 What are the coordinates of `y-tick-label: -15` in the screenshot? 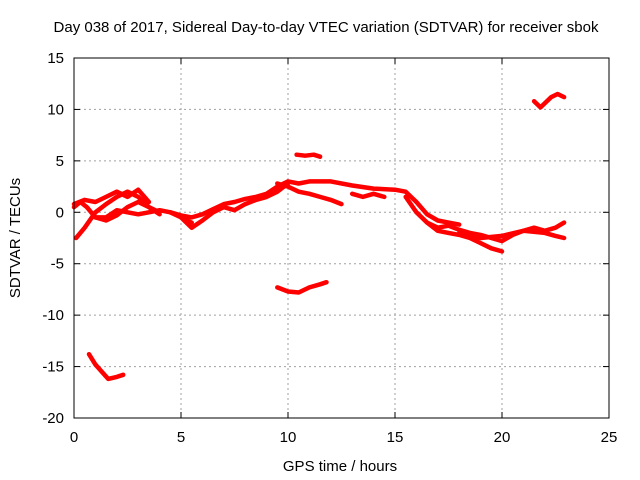 It's located at (53, 367).